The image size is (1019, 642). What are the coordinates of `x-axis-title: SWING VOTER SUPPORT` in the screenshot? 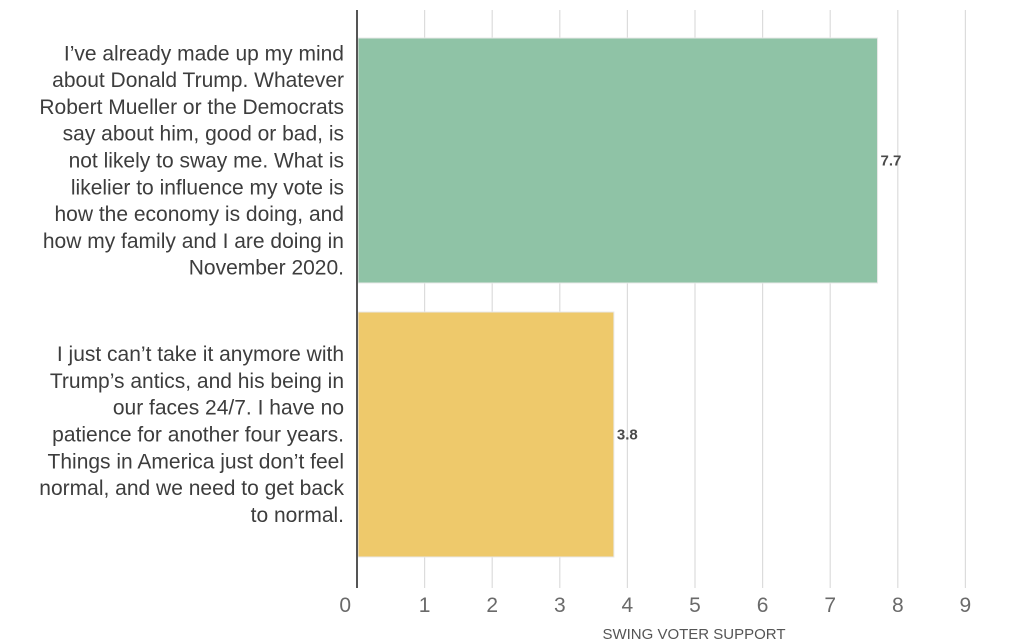 It's located at (693, 634).